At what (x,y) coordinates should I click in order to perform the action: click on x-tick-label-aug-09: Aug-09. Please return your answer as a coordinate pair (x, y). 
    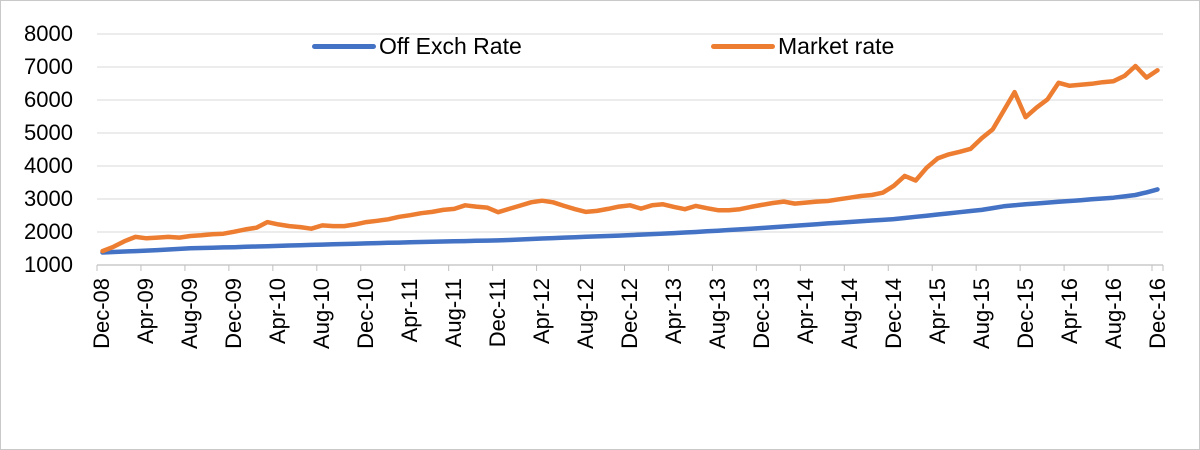
    Looking at the image, I should click on (190, 313).